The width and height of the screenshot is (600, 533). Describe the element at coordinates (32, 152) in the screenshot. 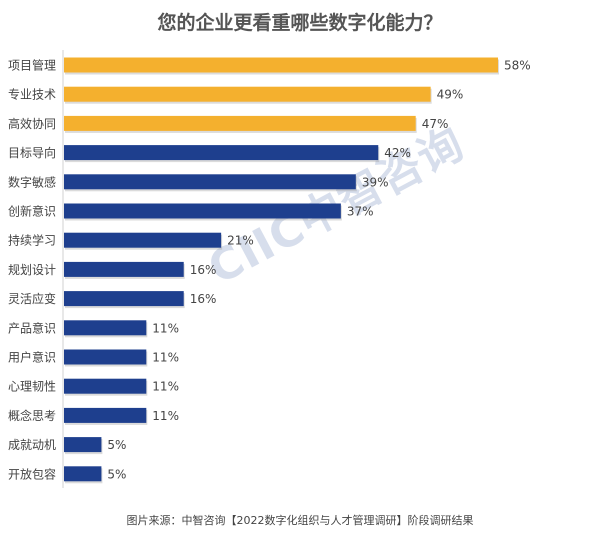

I see `category-label: 目标导向` at that location.